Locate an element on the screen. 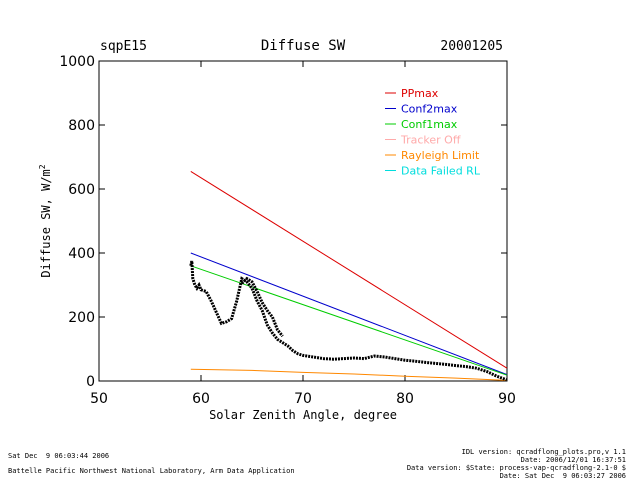  y-tick-label: 600 is located at coordinates (81, 190).